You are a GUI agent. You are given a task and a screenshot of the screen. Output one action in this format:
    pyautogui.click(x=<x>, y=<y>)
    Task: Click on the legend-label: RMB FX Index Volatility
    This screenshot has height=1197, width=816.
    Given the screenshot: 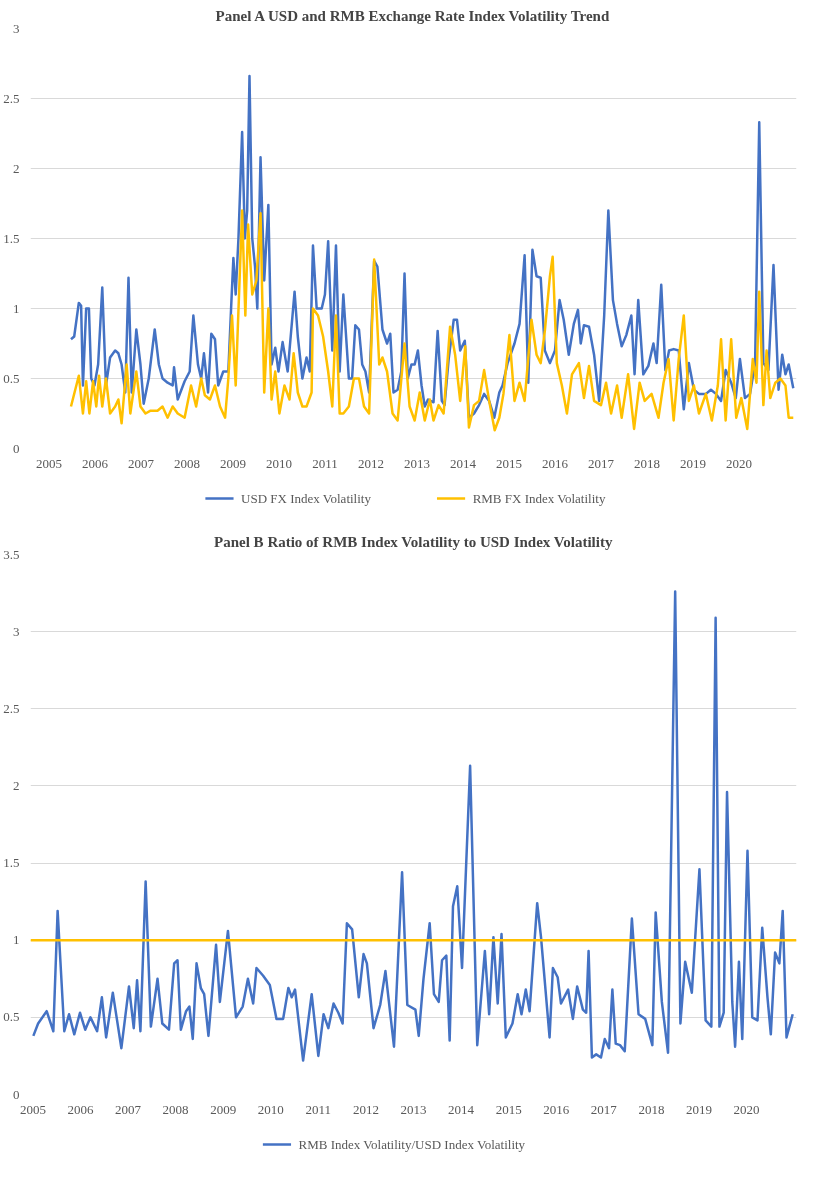 What is the action you would take?
    pyautogui.click(x=539, y=498)
    